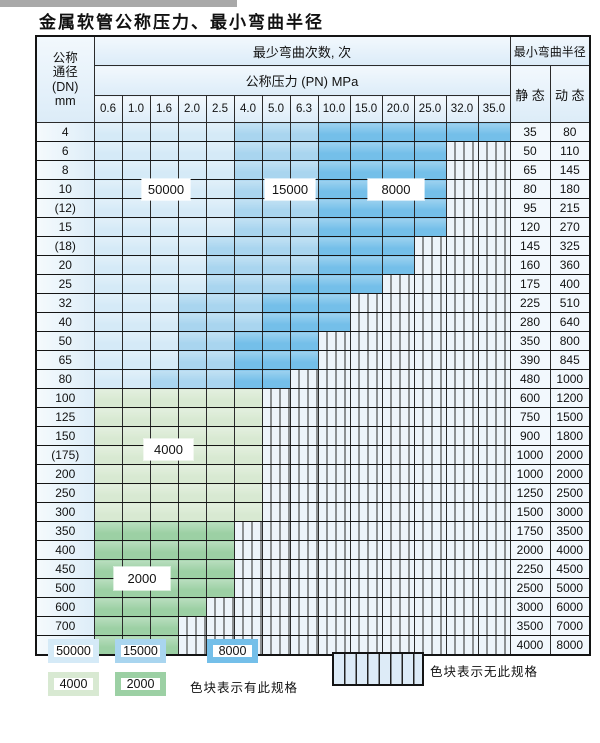 The image size is (600, 743). Describe the element at coordinates (530, 151) in the screenshot. I see `static-radius-cell: 50` at that location.